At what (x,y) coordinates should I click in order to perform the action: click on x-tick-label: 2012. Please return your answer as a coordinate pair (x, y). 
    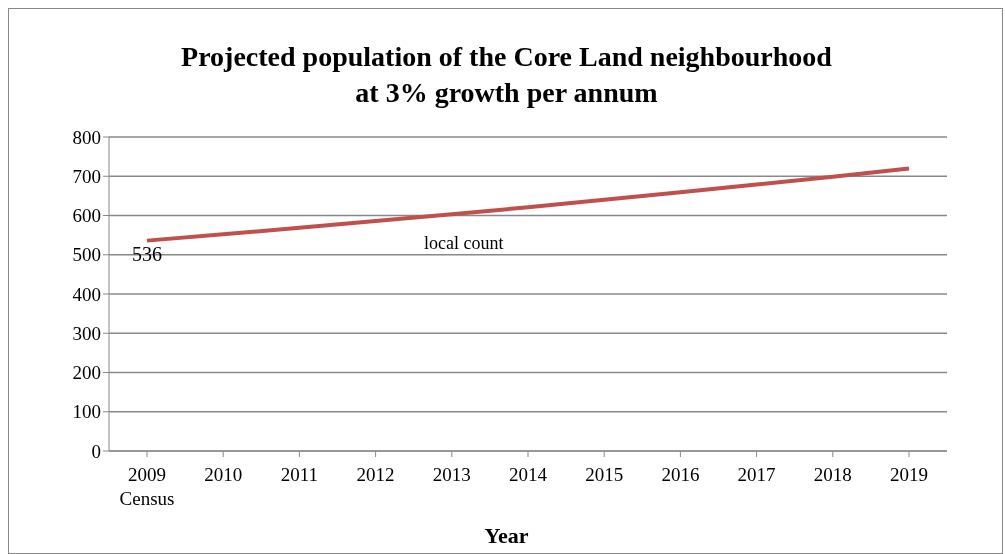
    Looking at the image, I should click on (375, 474).